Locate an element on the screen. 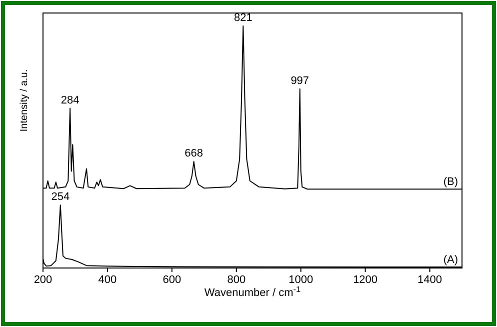  x-tick-label: 800 is located at coordinates (236, 280).